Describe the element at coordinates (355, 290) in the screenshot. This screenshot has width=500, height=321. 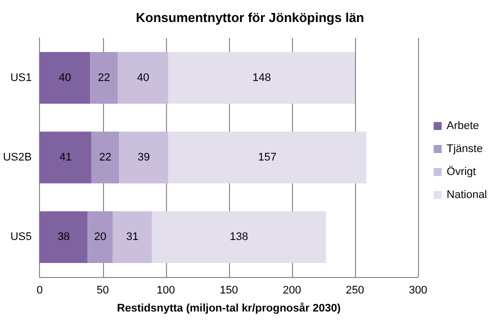
I see `x-tick-label: 250` at that location.